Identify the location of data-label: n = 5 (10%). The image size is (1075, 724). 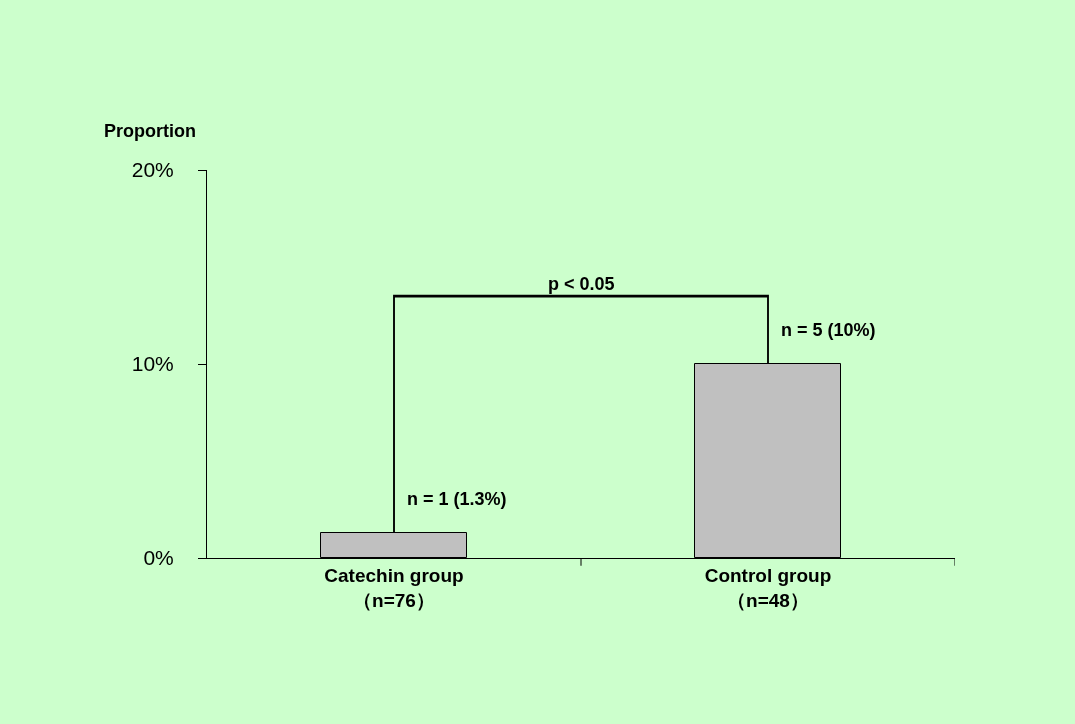
(828, 330).